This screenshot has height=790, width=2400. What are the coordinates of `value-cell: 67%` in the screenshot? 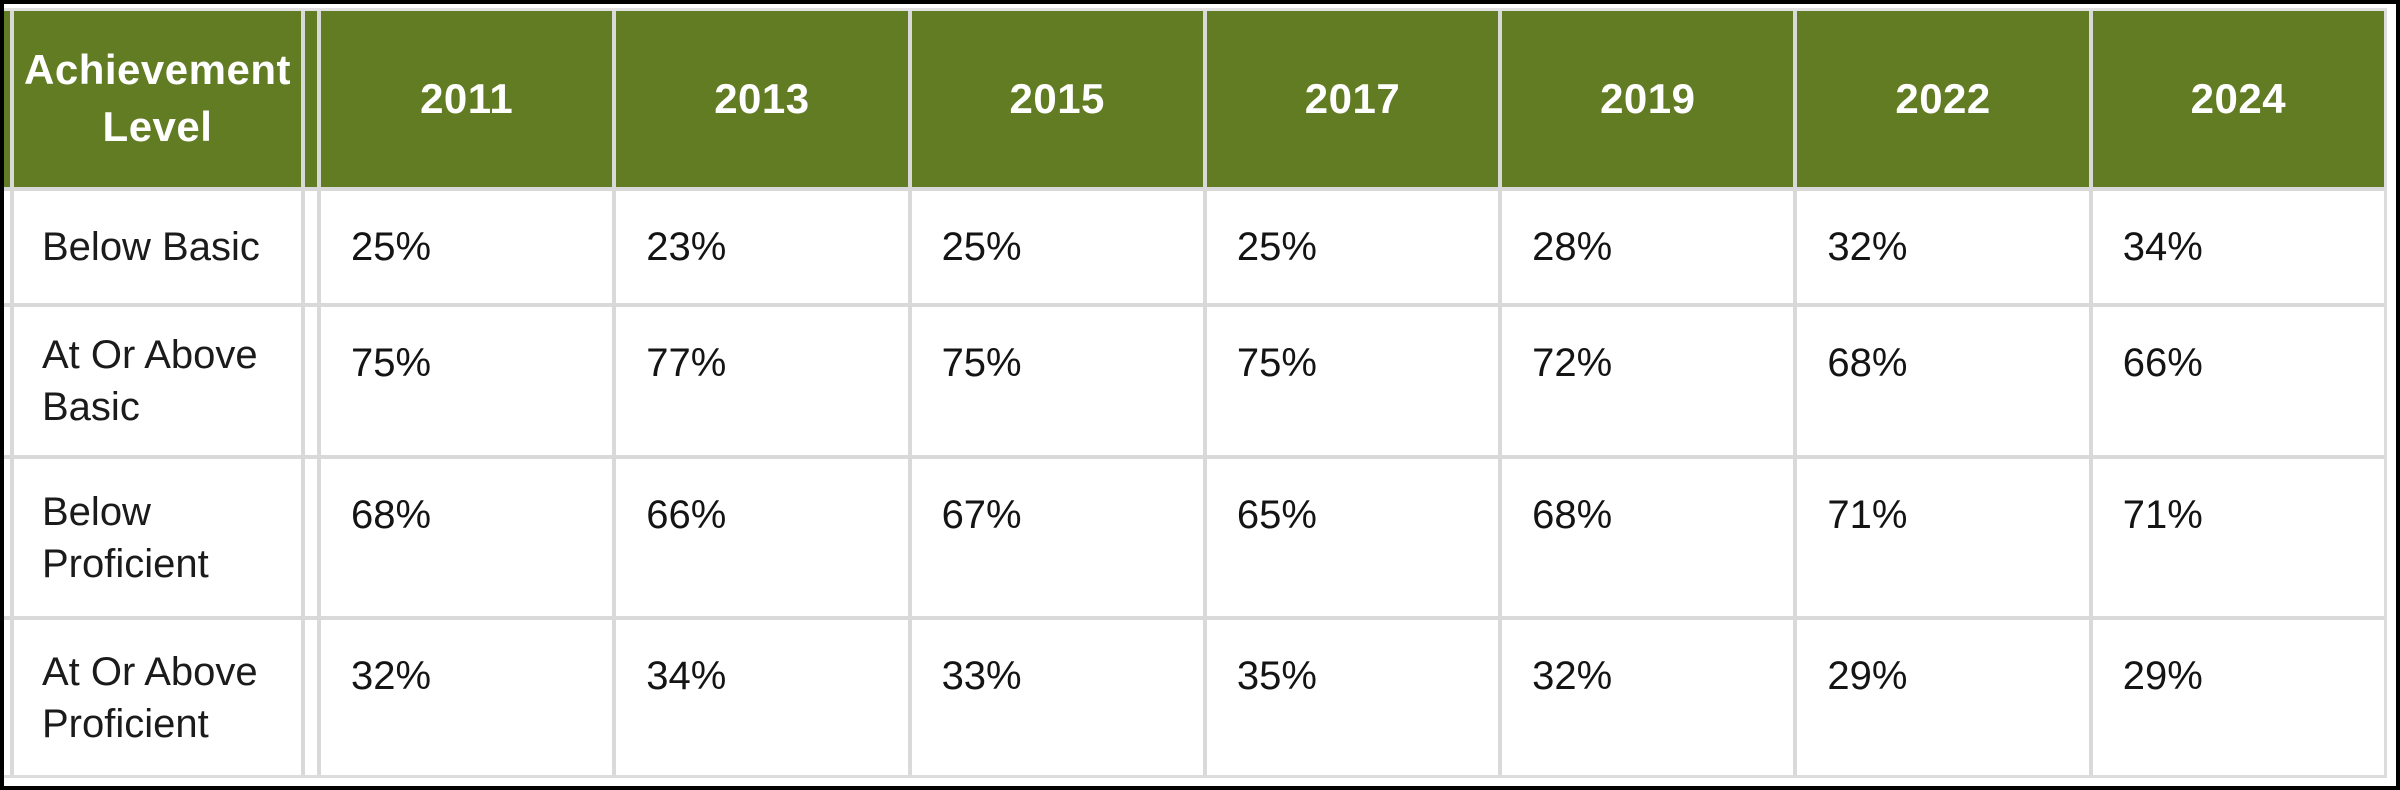 It's located at (1057, 537).